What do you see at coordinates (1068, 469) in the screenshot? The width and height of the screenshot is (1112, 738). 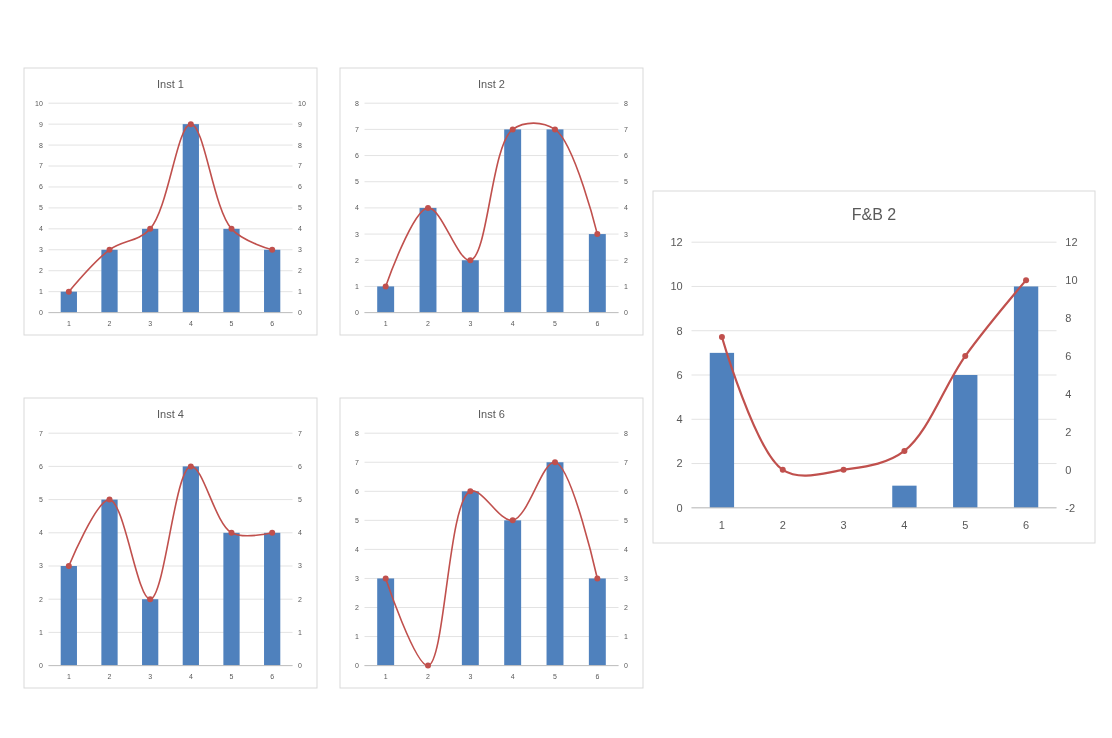 I see `y2-tick-label: 0` at bounding box center [1068, 469].